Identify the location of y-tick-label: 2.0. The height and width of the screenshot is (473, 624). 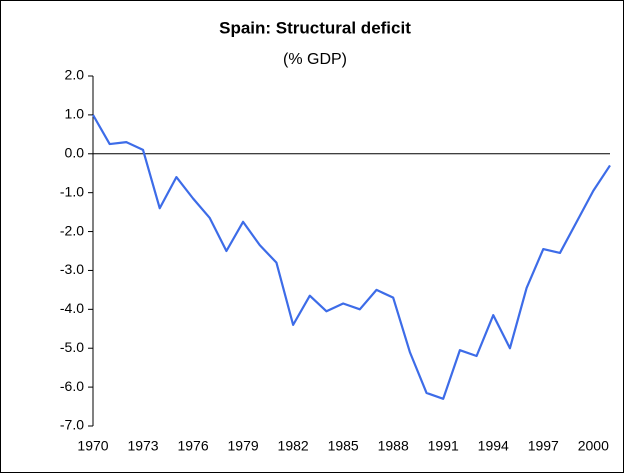
(75, 75).